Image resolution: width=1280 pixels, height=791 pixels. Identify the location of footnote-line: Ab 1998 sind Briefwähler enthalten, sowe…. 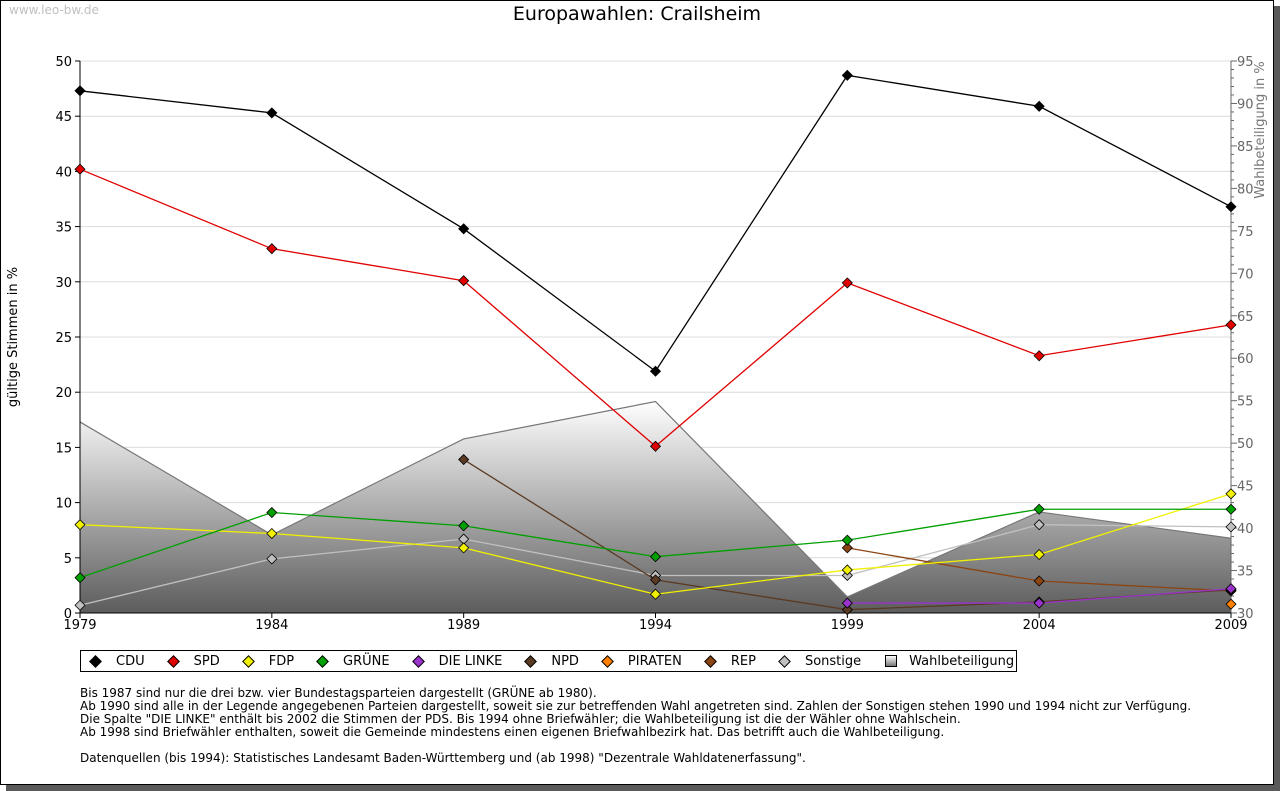
(512, 732).